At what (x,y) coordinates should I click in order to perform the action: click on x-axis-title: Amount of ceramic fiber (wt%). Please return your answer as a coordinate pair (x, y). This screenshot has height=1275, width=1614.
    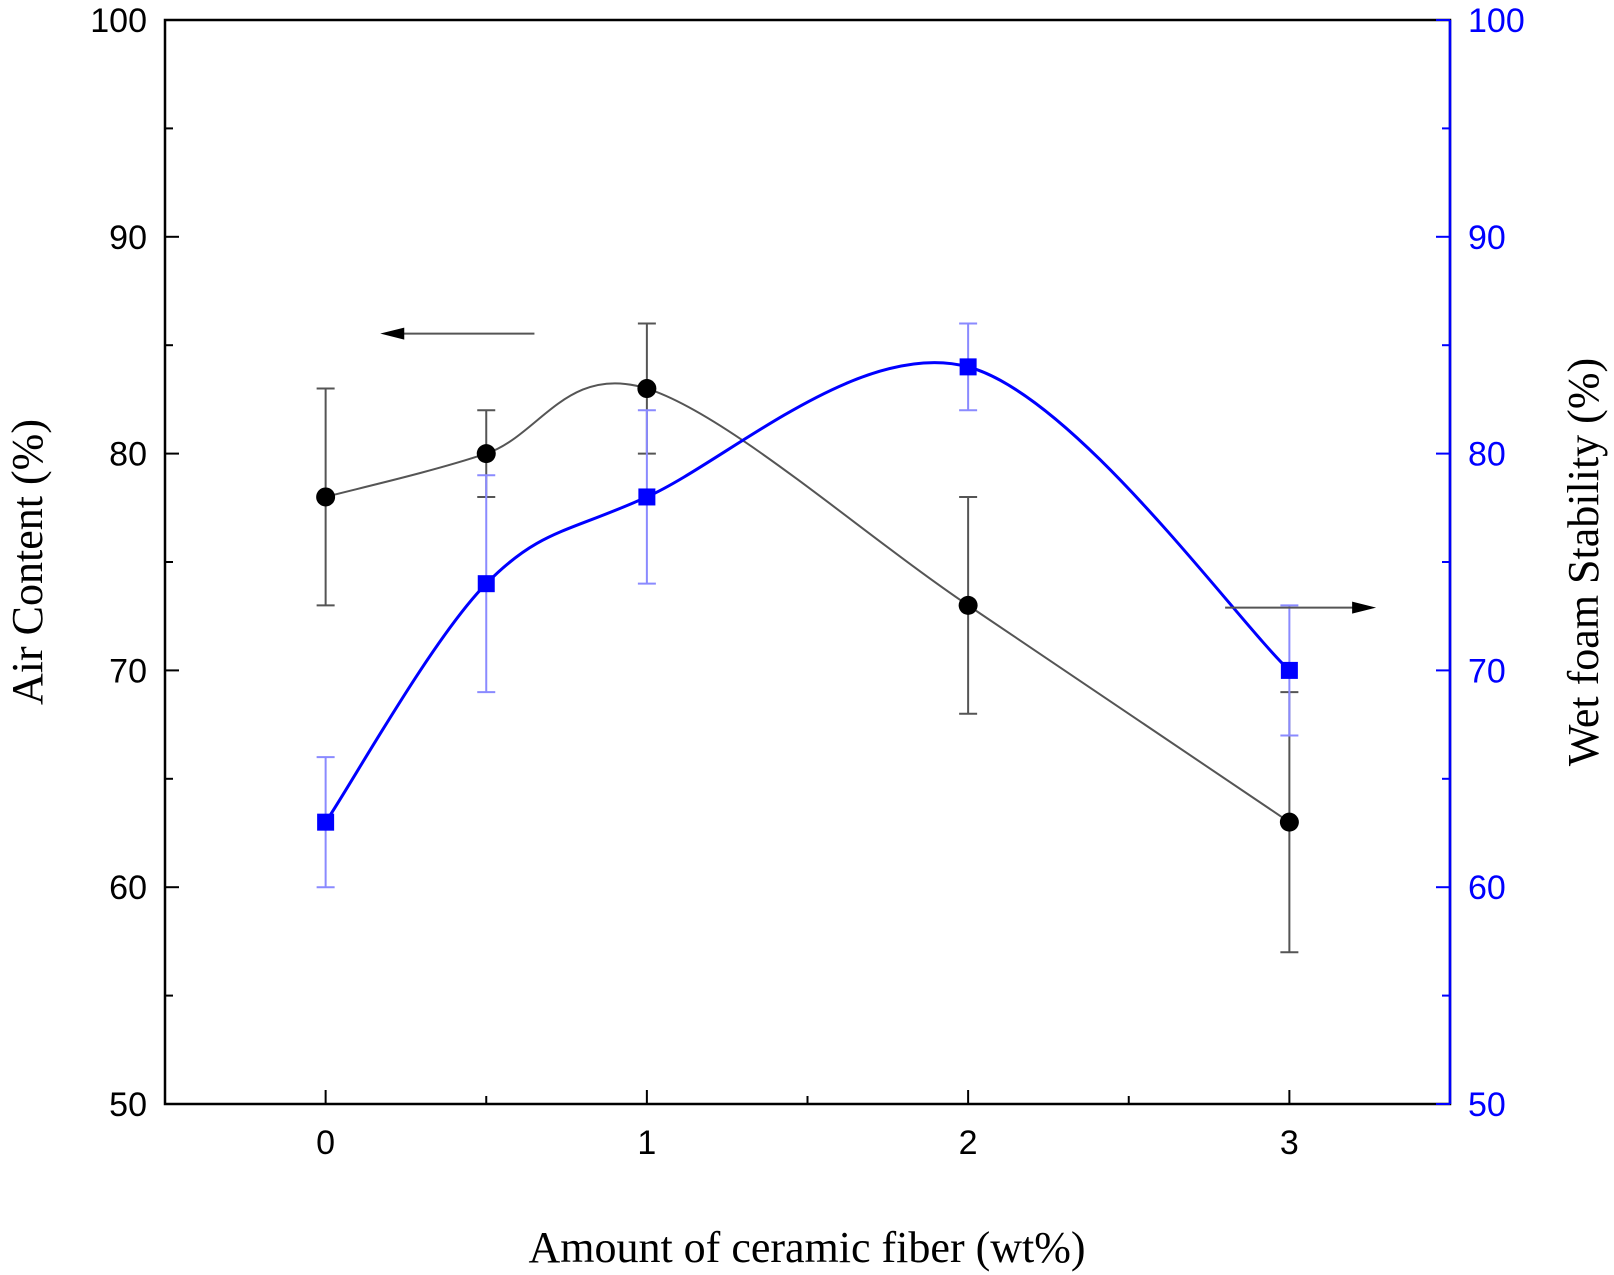
    Looking at the image, I should click on (806, 1247).